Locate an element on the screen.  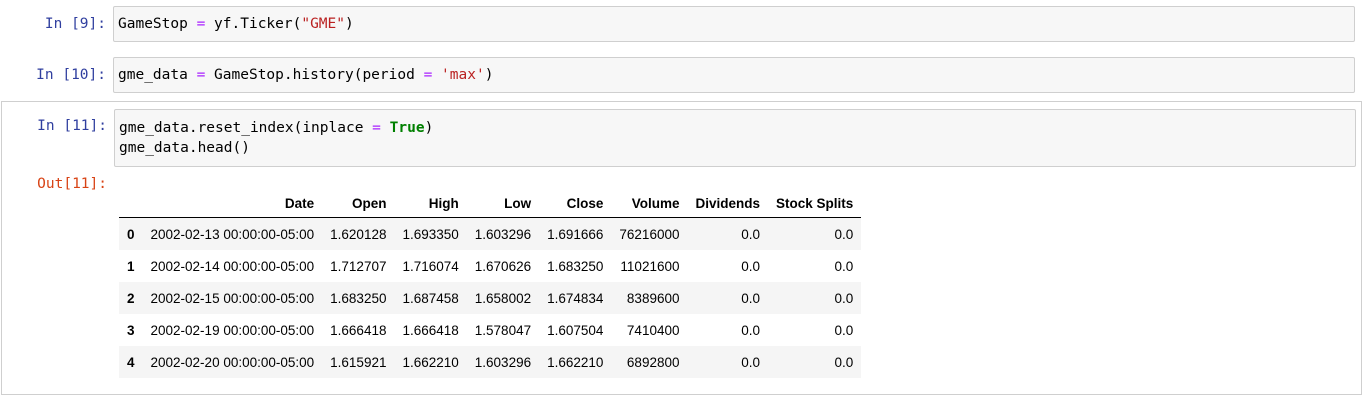
table-cell: 1.693350 is located at coordinates (430, 234).